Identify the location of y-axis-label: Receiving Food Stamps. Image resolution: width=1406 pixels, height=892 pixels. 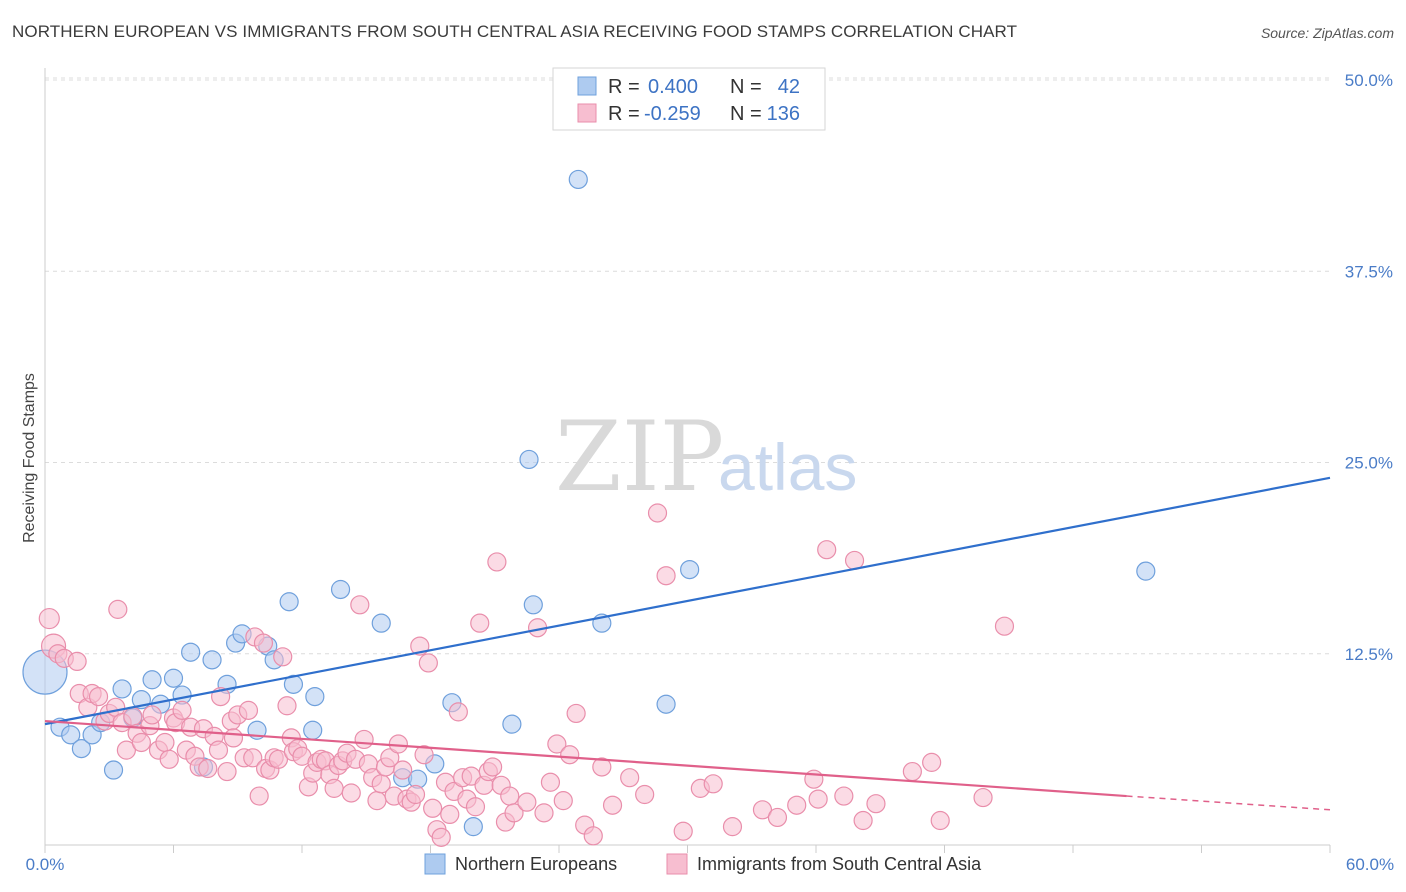
(29, 458).